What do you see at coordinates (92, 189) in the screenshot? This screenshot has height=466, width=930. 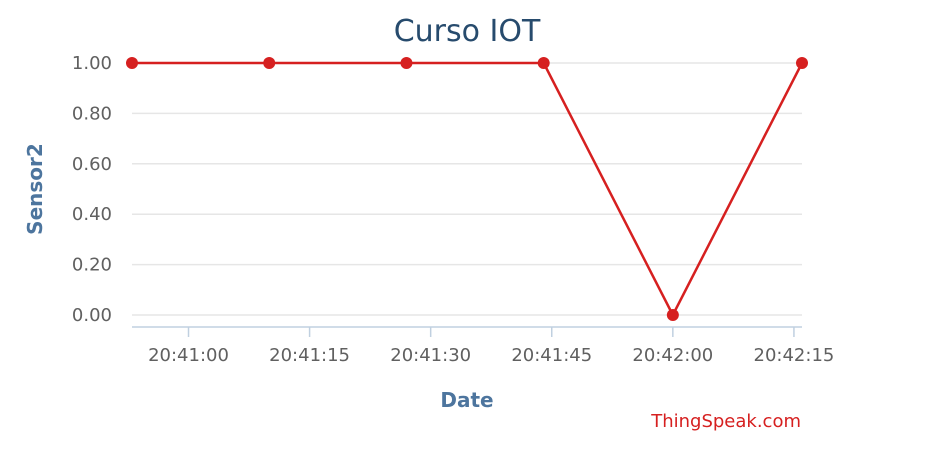 I see `y-axis-ticks: 0.00 0.20 0.40 0.60 0.80 1.00` at bounding box center [92, 189].